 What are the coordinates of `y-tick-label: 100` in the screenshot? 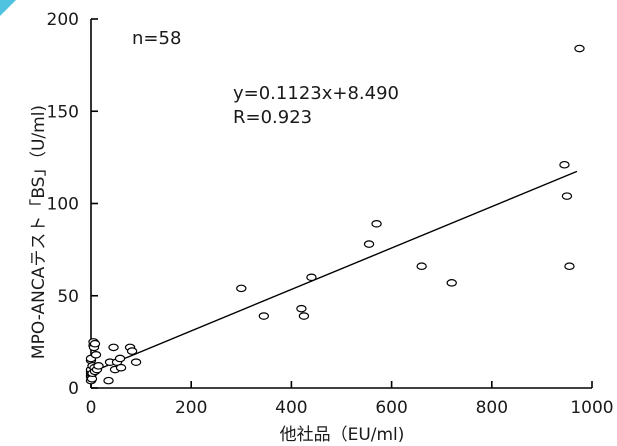 It's located at (63, 205).